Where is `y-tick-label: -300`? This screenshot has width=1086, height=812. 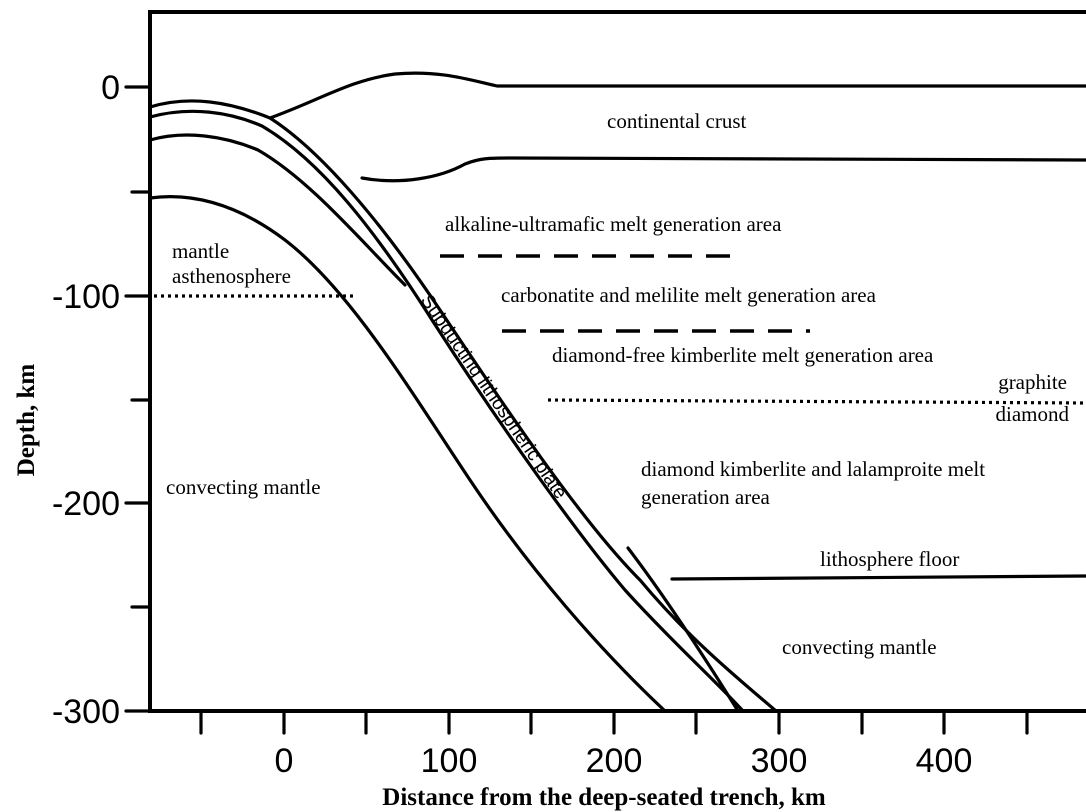
y-tick-label: -300 is located at coordinates (86, 712).